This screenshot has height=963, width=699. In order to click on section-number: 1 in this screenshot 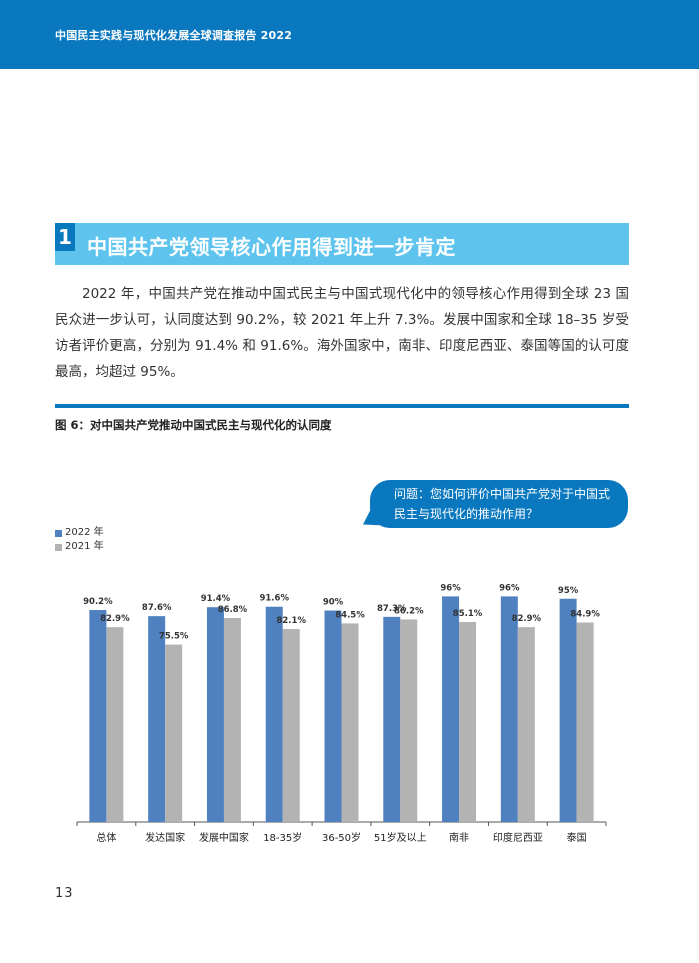, I will do `click(65, 237)`.